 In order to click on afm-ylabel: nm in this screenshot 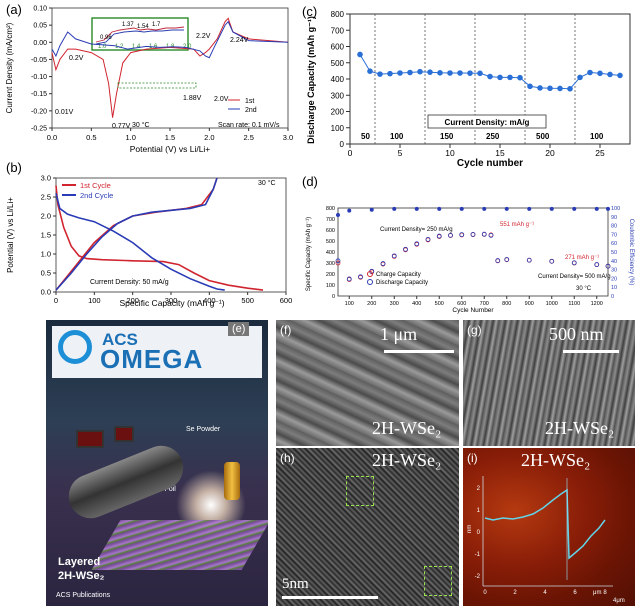, I will do `click(470, 529)`.